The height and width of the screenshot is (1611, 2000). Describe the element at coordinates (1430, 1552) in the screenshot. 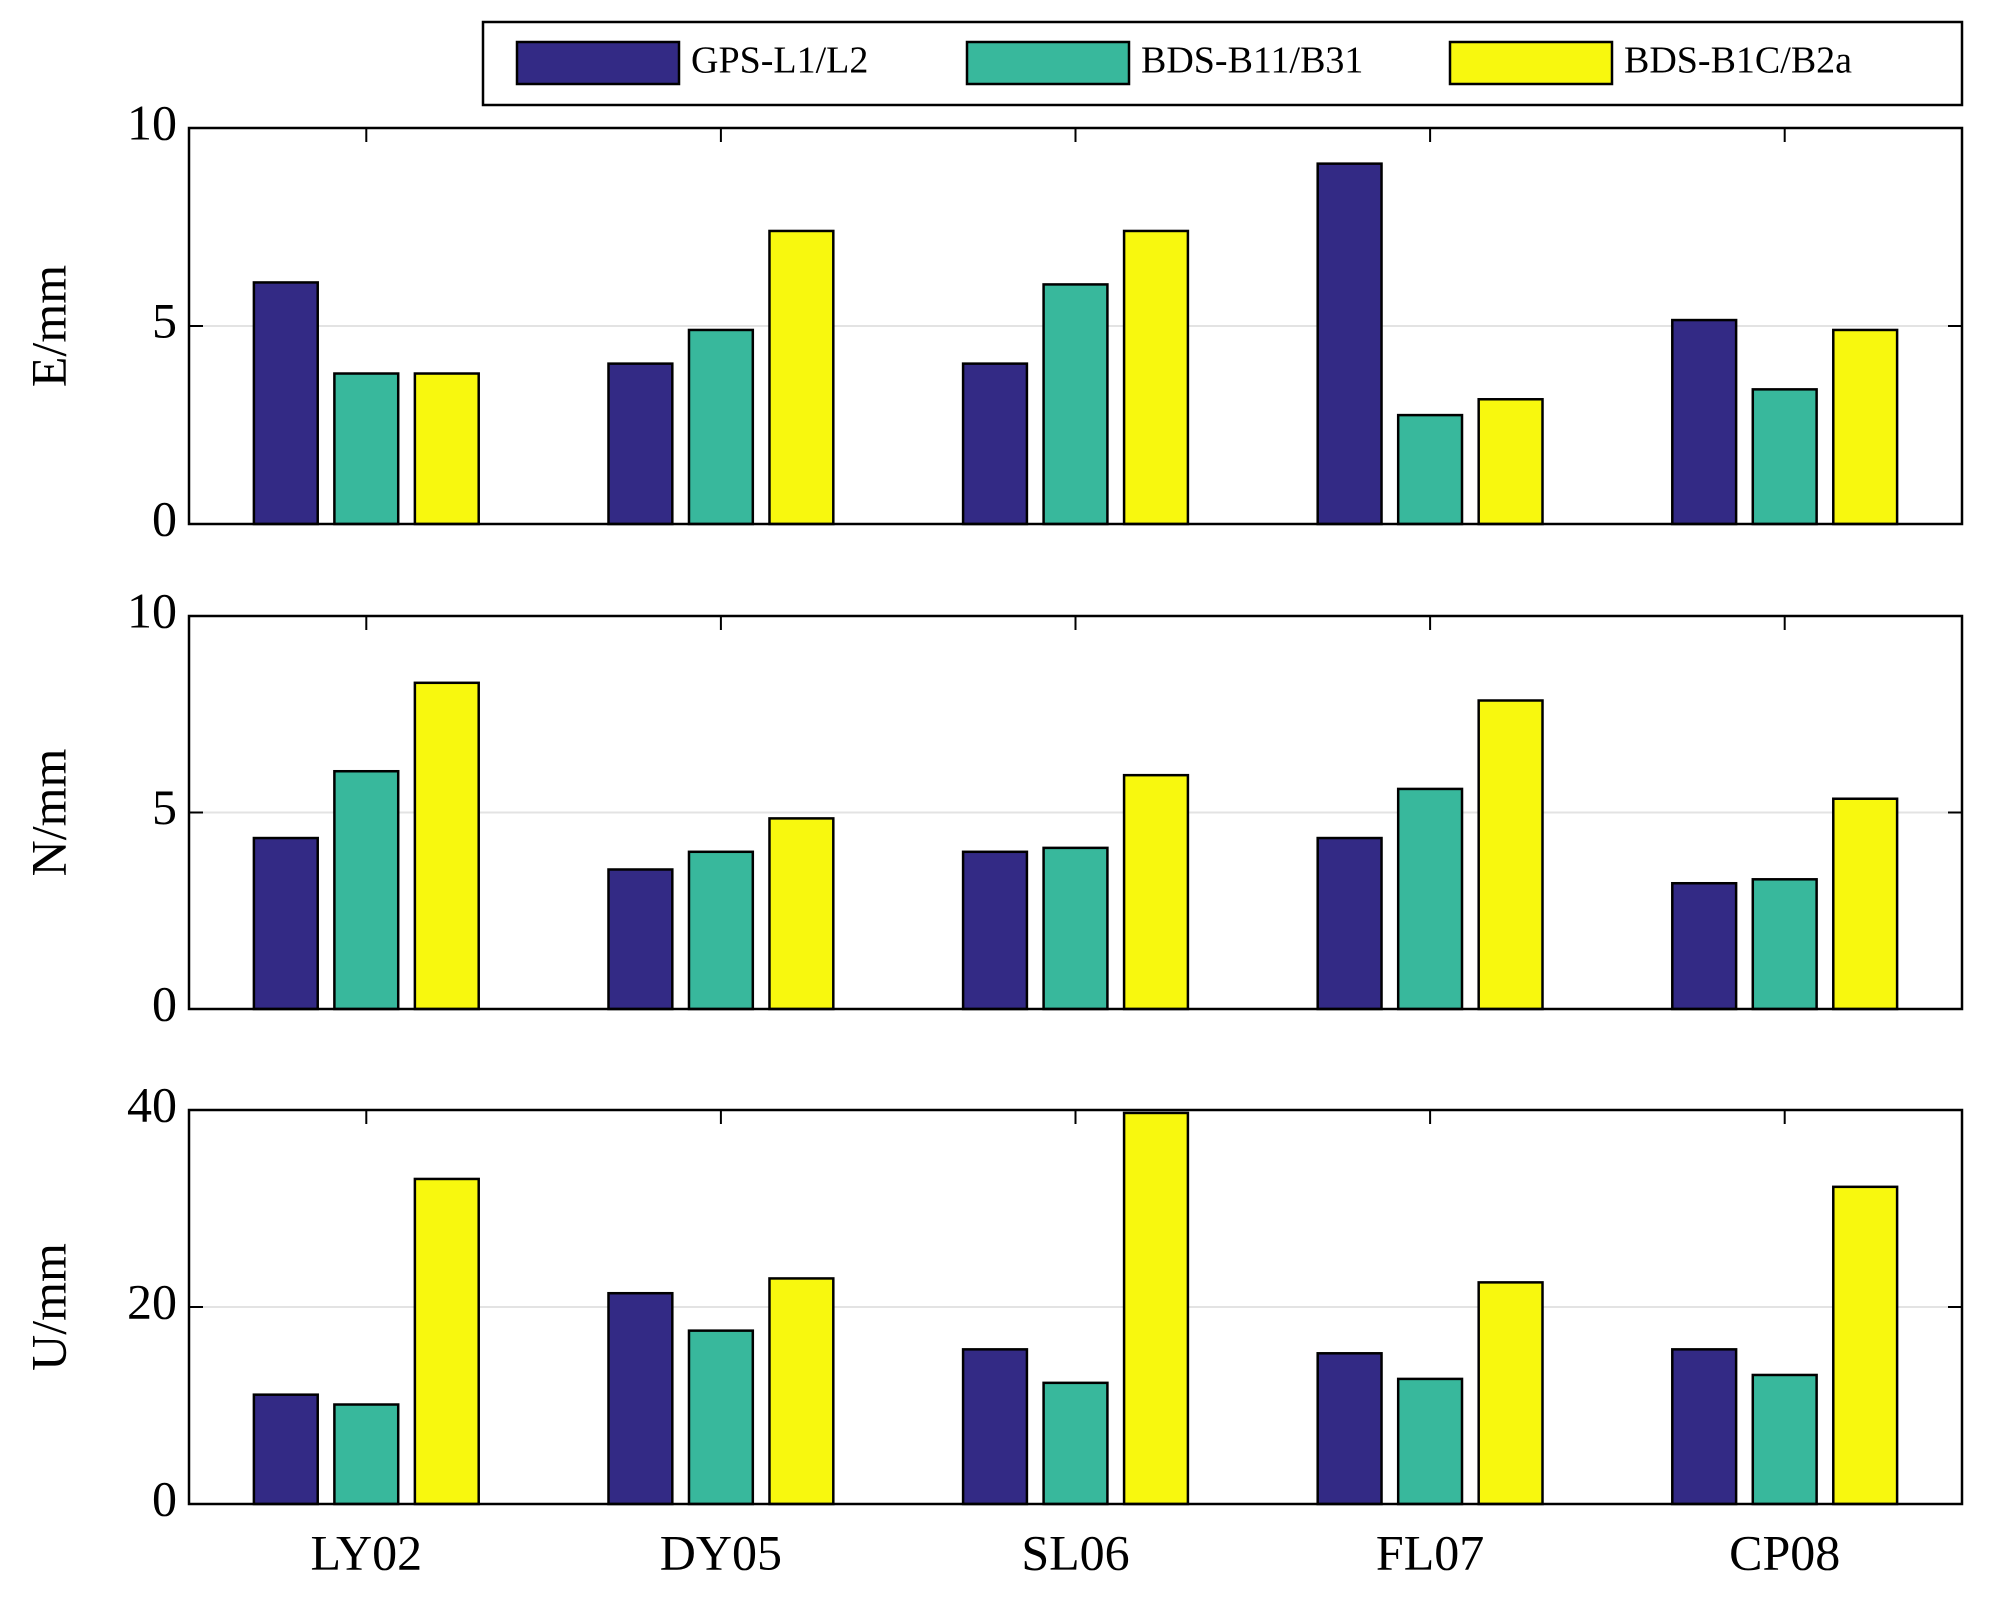

I see `x-tick-label: FL07` at that location.